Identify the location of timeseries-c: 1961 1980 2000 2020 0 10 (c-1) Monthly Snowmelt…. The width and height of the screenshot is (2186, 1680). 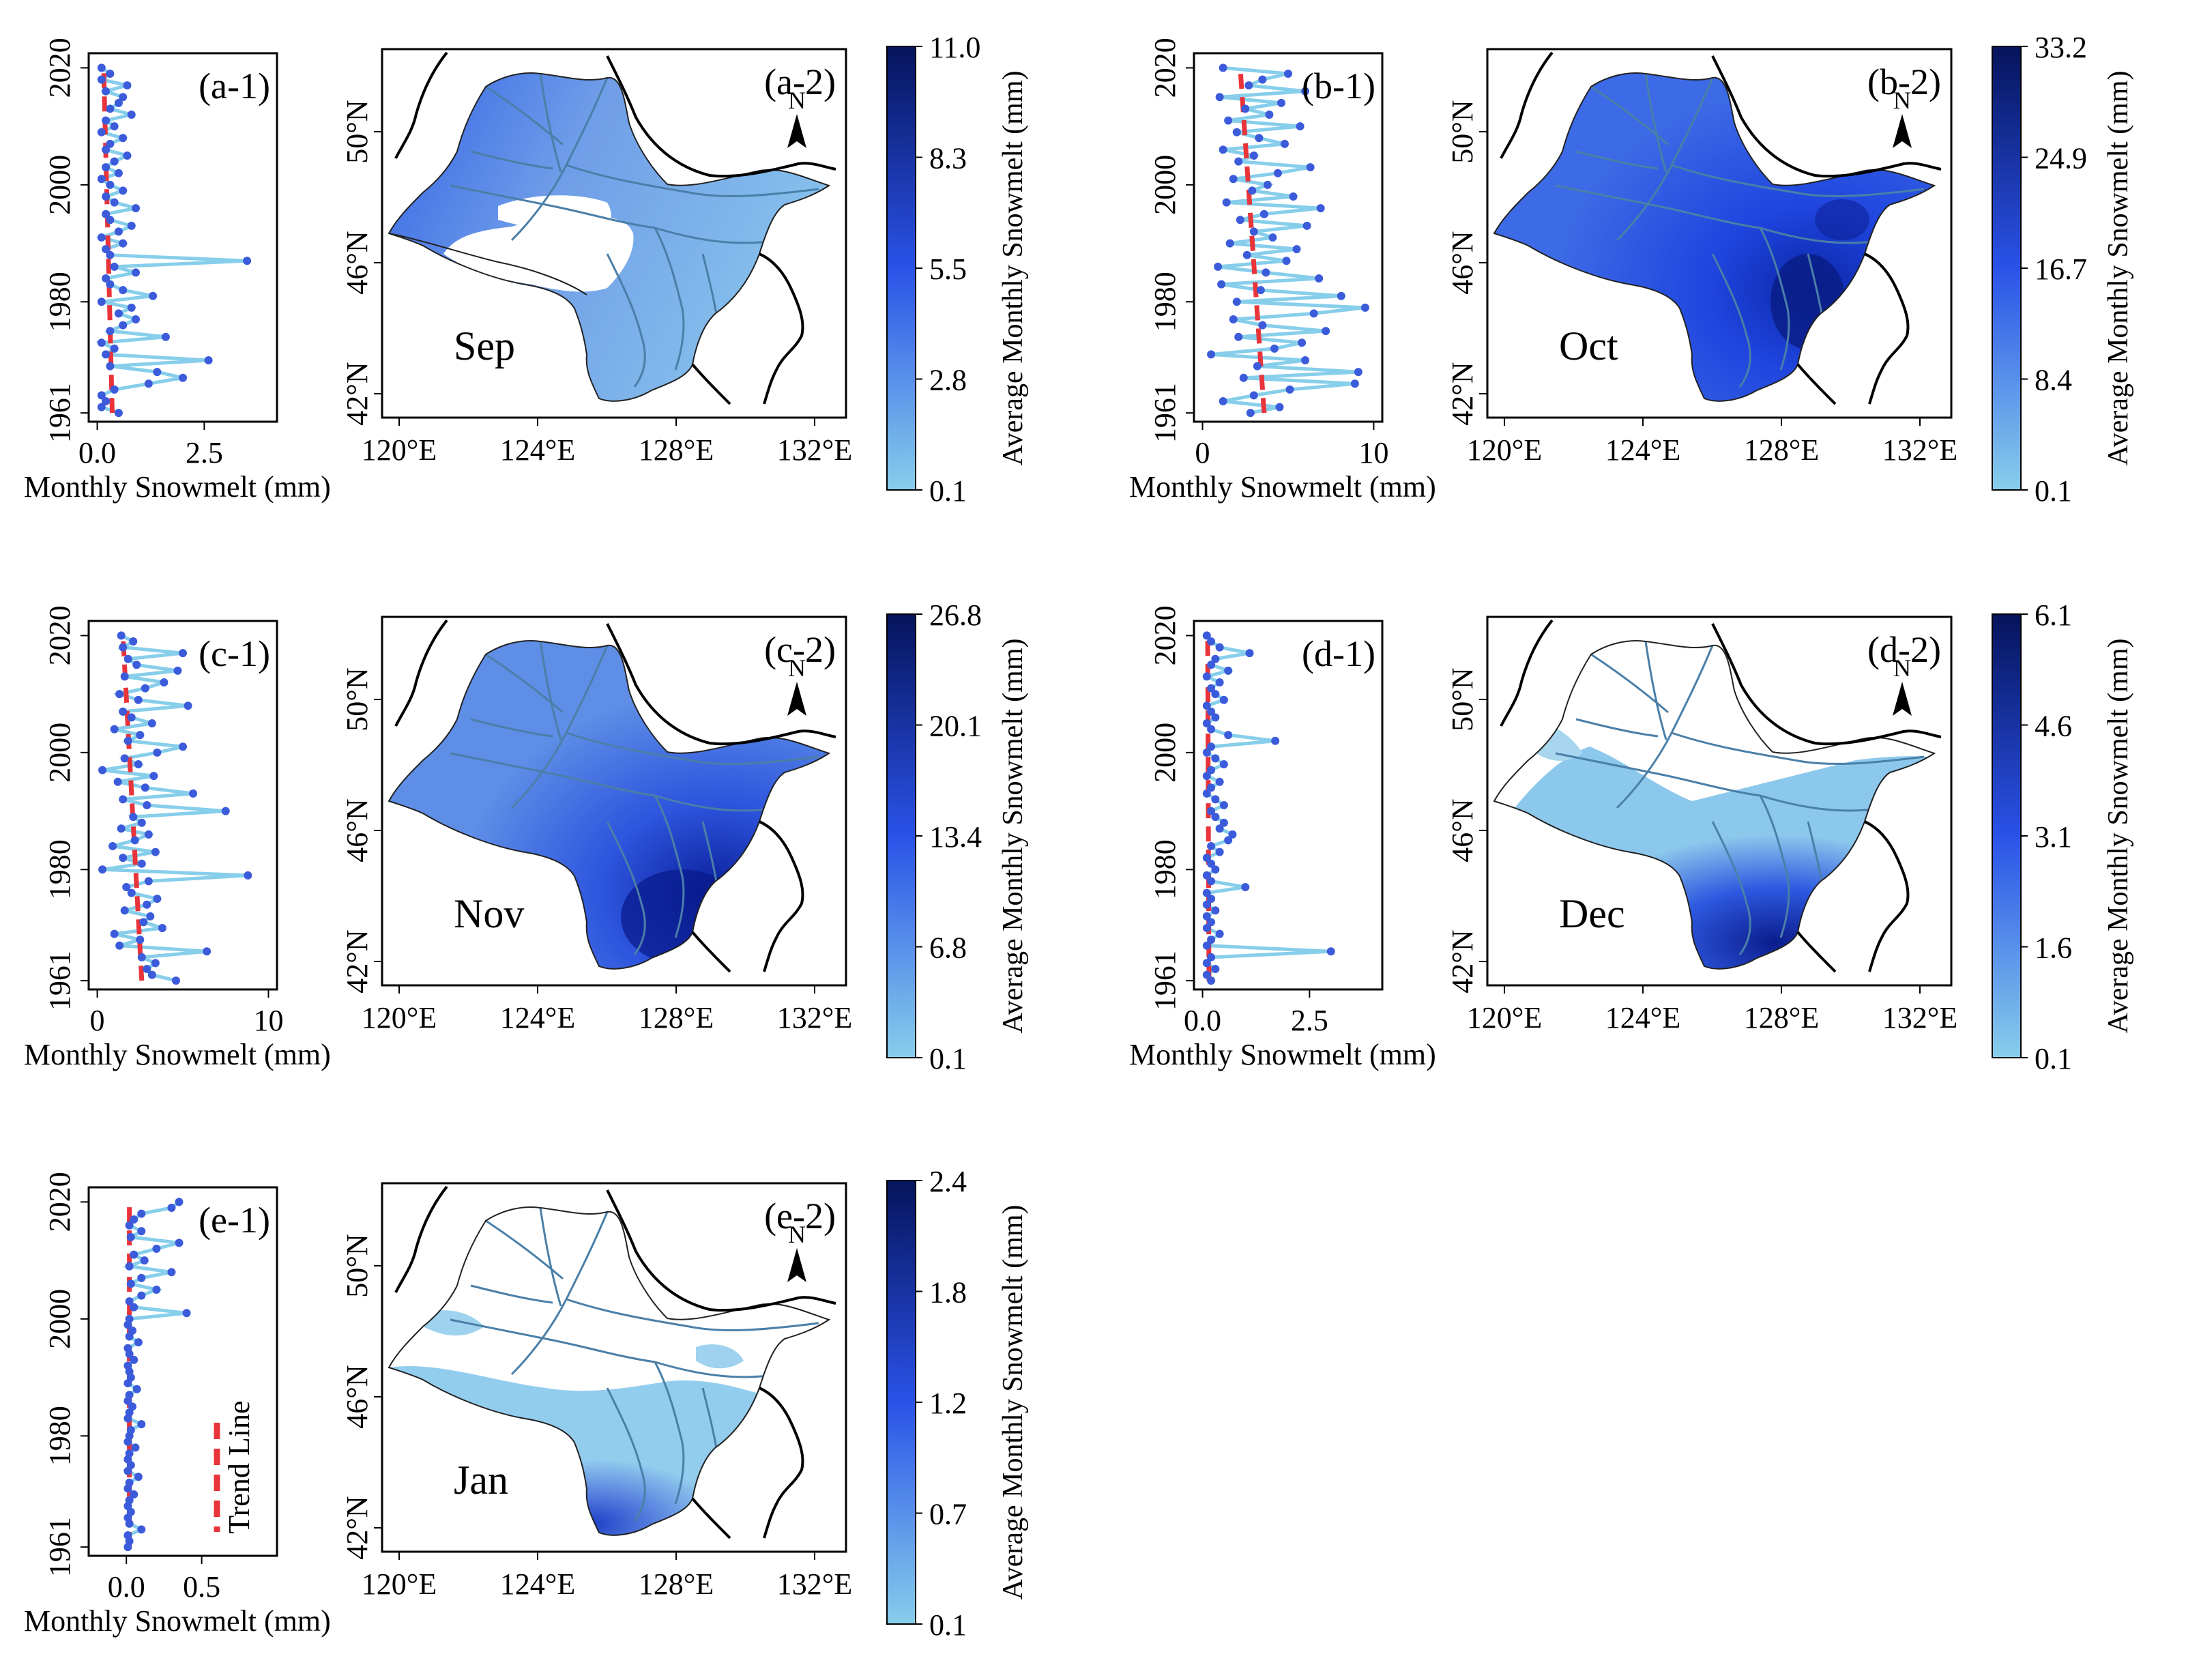
(178, 838).